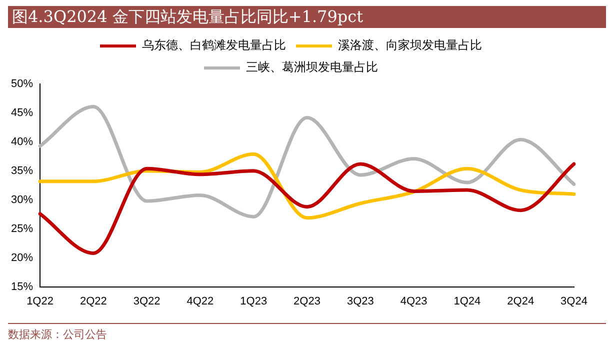 This screenshot has height=347, width=614. What do you see at coordinates (146, 301) in the screenshot?
I see `x-tick-label: 3Q22` at bounding box center [146, 301].